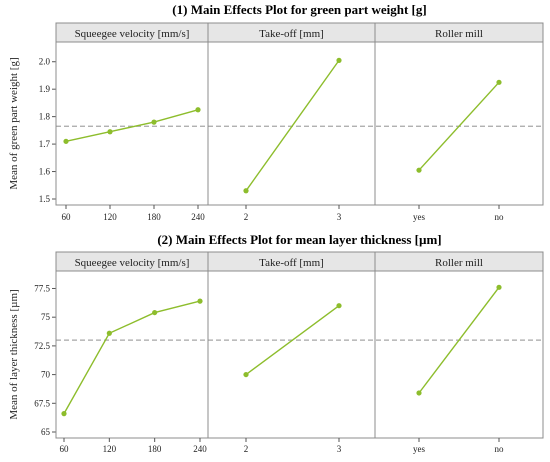 The width and height of the screenshot is (550, 462). I want to click on y-tick-label: 1.8, so click(45, 117).